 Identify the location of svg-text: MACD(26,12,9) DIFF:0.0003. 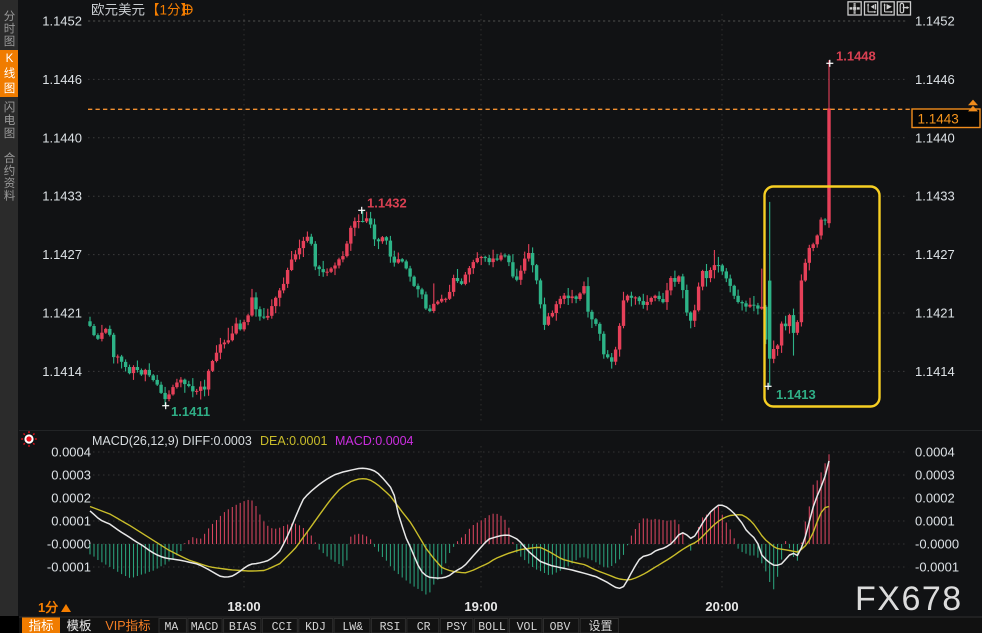
(172, 441).